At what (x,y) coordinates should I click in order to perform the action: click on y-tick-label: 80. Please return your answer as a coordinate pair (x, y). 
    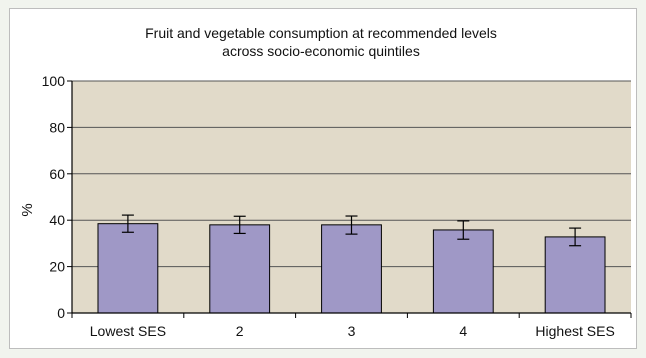
    Looking at the image, I should click on (57, 127).